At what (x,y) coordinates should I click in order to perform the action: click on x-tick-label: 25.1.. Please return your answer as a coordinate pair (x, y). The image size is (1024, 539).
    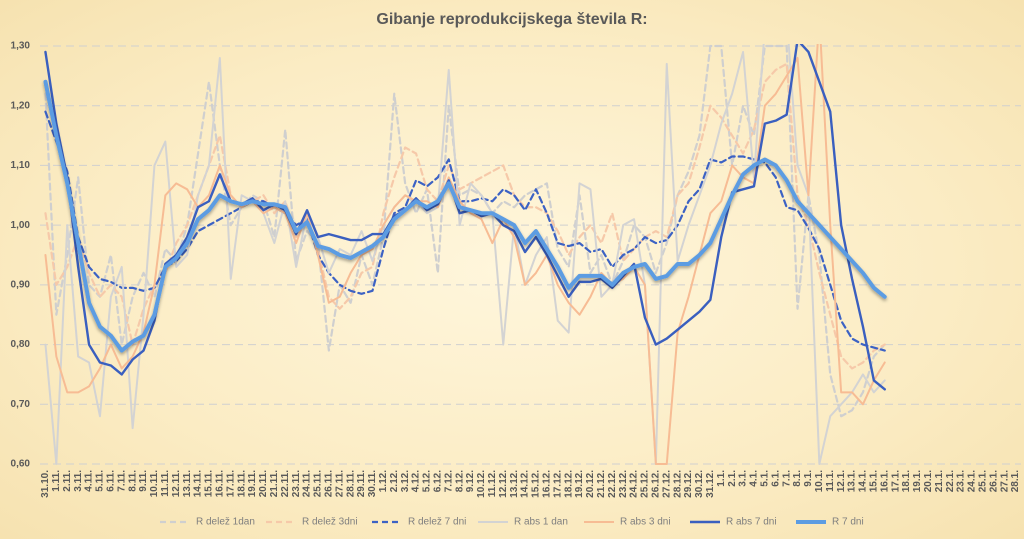
    Looking at the image, I should click on (982, 481).